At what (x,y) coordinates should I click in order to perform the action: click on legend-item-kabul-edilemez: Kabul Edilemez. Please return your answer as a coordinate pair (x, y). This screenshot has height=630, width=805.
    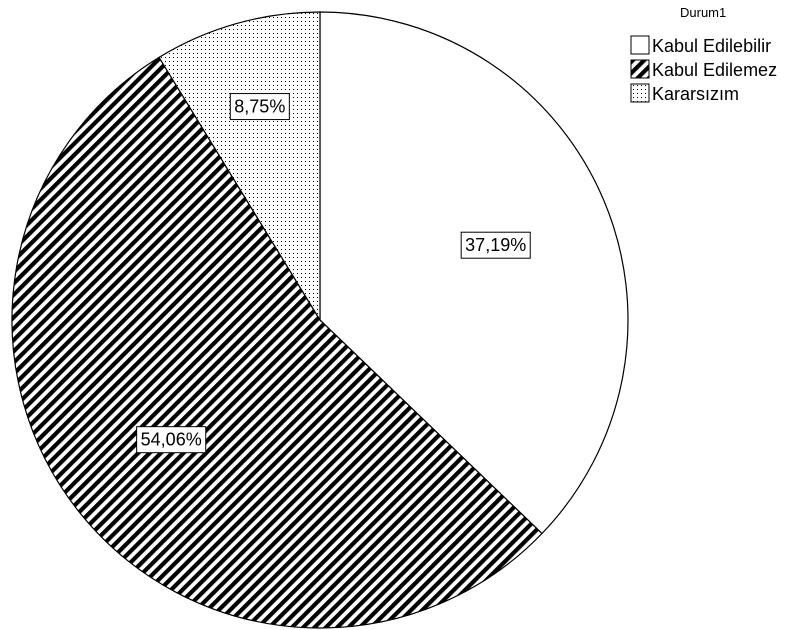
    Looking at the image, I should click on (703, 69).